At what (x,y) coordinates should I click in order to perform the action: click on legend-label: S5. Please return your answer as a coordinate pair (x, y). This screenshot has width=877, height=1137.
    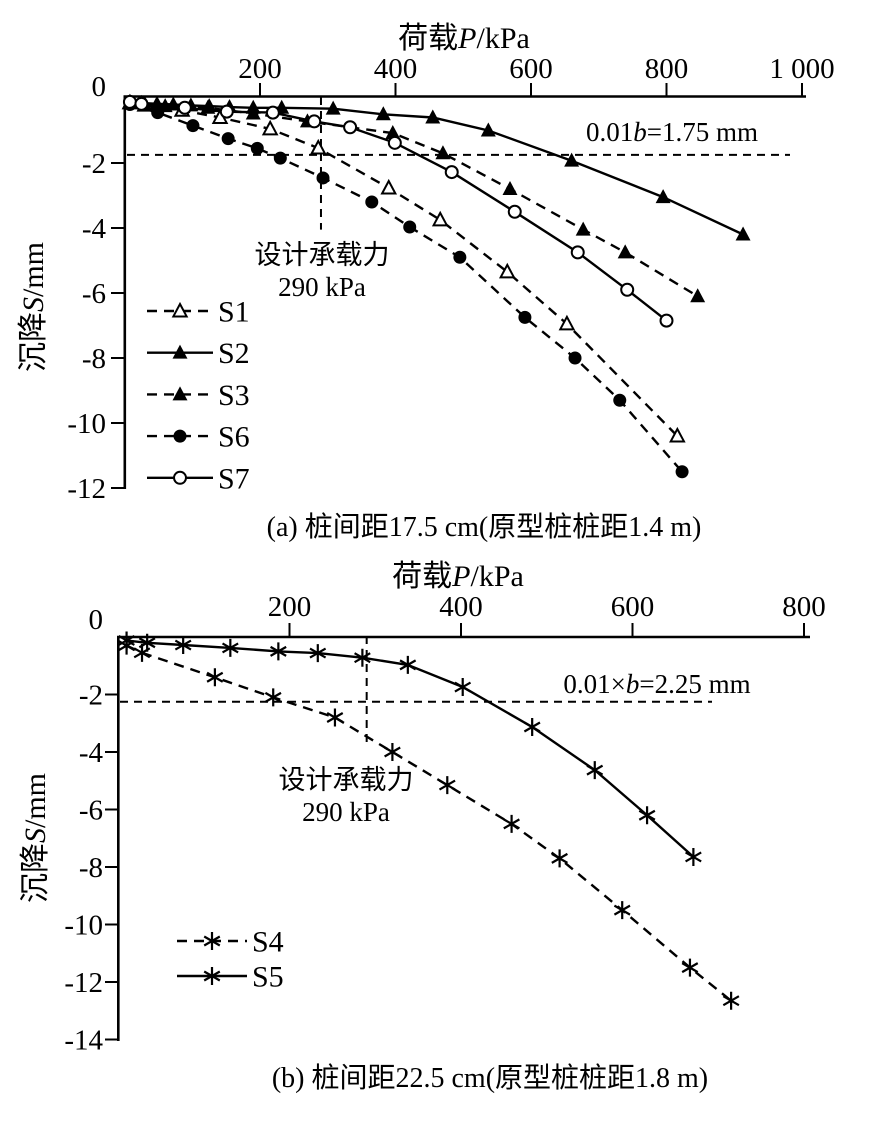
    Looking at the image, I should click on (268, 977).